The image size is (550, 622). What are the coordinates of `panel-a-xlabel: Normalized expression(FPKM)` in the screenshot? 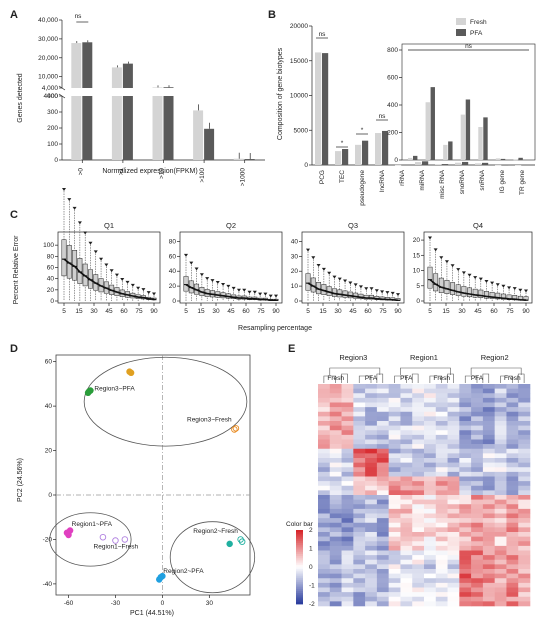 It's located at (149, 171).